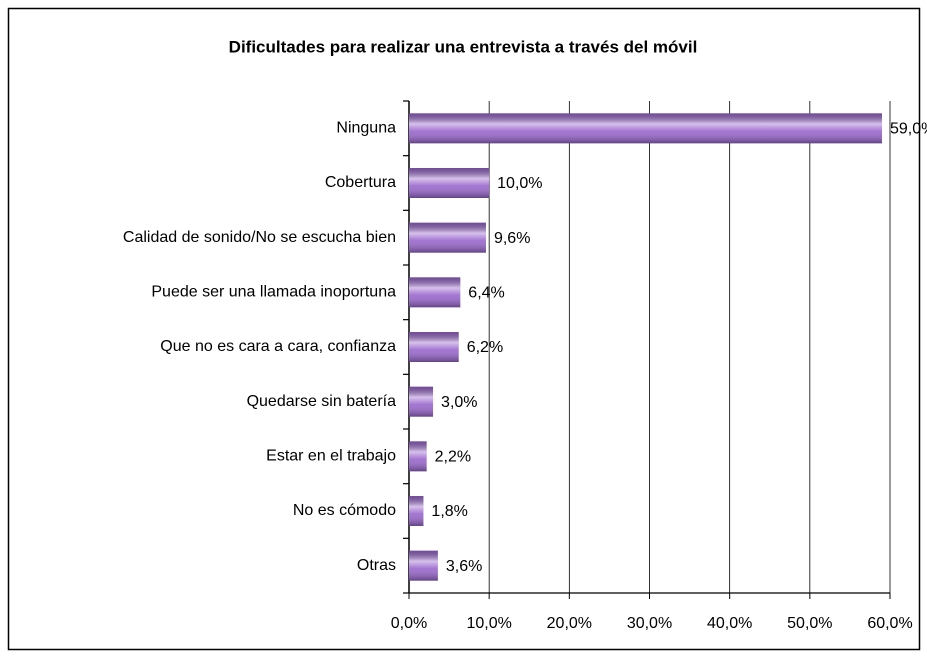  I want to click on x-tick-label: 0,0%, so click(409, 623).